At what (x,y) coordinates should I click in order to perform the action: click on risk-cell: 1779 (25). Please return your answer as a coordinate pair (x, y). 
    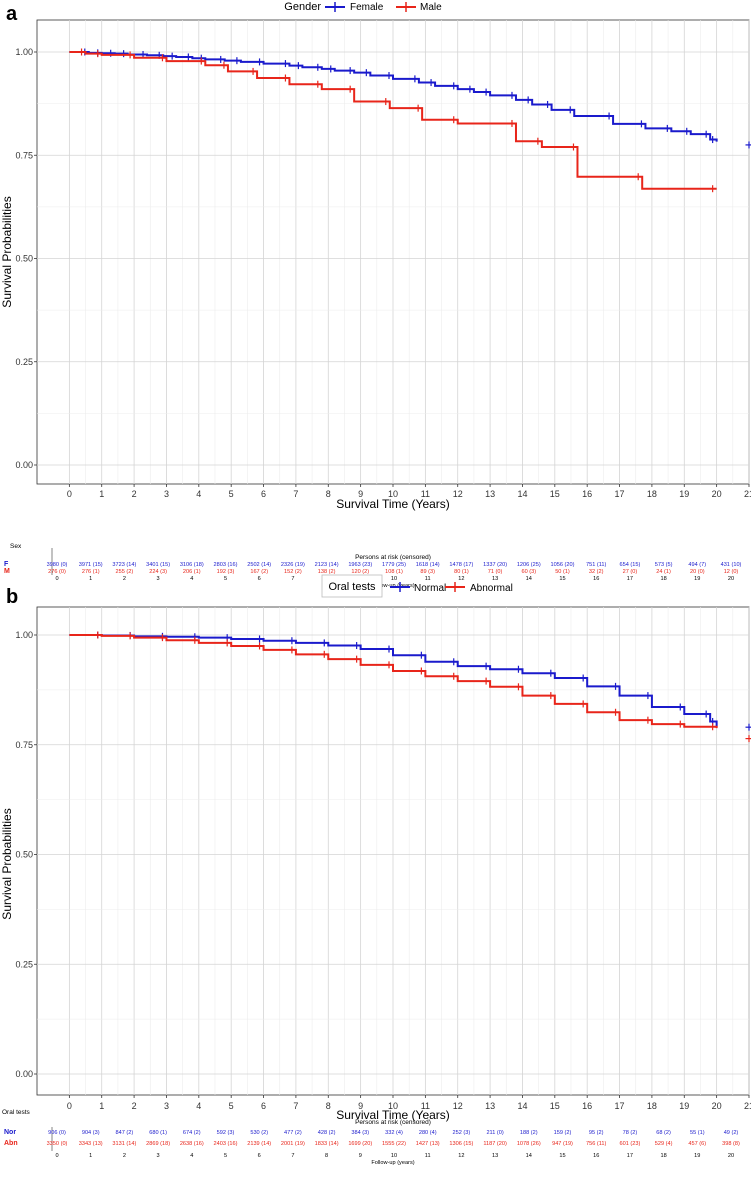
    Looking at the image, I should click on (394, 565).